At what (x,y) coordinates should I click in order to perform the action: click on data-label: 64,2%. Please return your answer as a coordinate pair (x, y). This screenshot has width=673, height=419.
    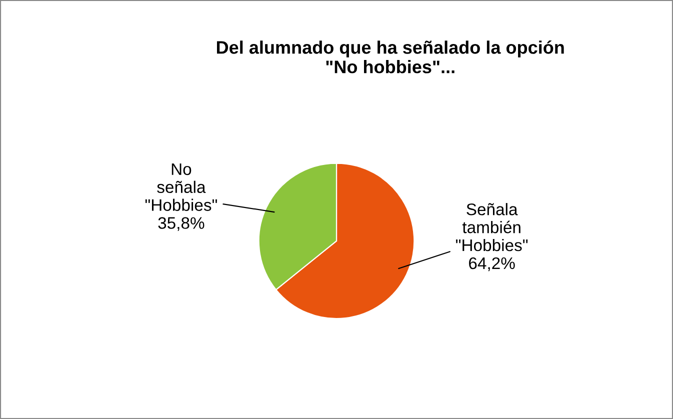
    Looking at the image, I should click on (492, 264).